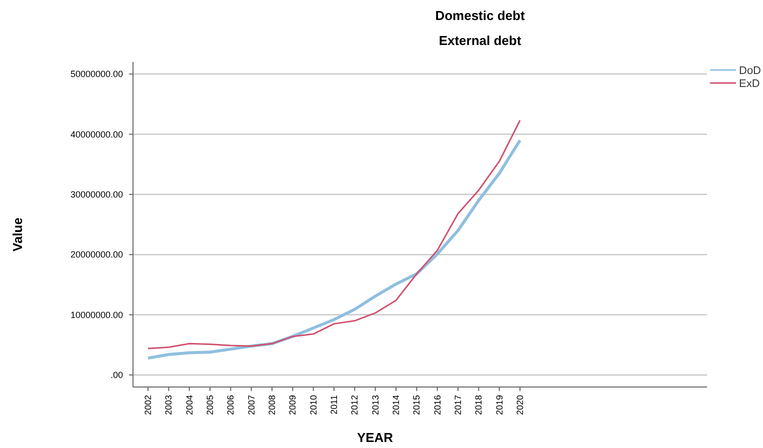 The width and height of the screenshot is (763, 448). Describe the element at coordinates (480, 40) in the screenshot. I see `chart-subtitle: External debt` at that location.